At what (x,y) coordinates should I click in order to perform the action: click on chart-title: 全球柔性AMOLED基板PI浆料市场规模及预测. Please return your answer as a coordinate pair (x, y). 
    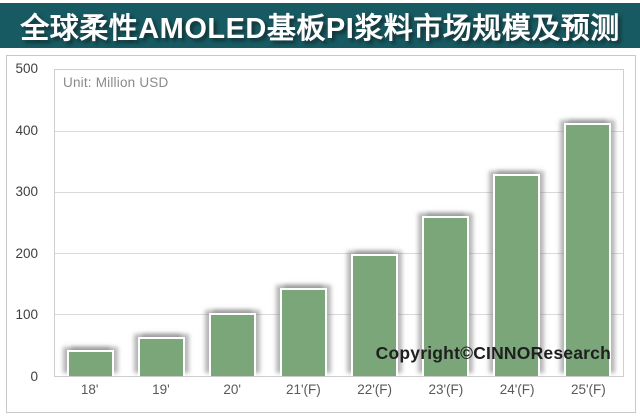
    Looking at the image, I should click on (320, 28).